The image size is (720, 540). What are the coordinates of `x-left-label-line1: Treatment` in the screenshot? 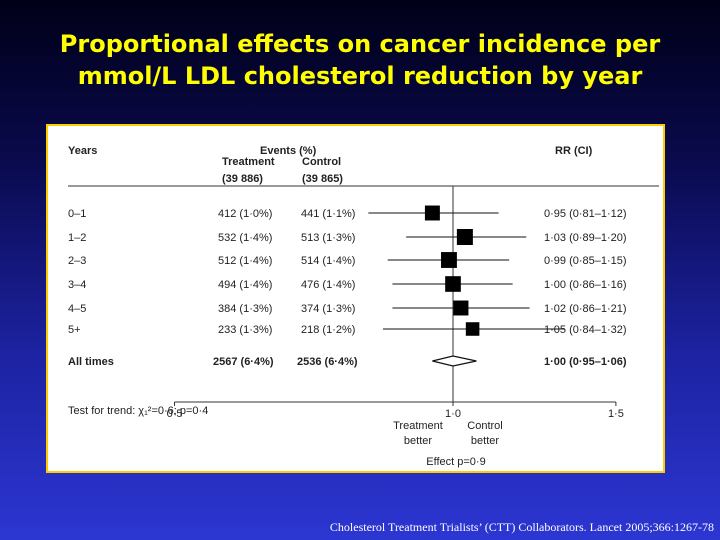 It's located at (418, 426).